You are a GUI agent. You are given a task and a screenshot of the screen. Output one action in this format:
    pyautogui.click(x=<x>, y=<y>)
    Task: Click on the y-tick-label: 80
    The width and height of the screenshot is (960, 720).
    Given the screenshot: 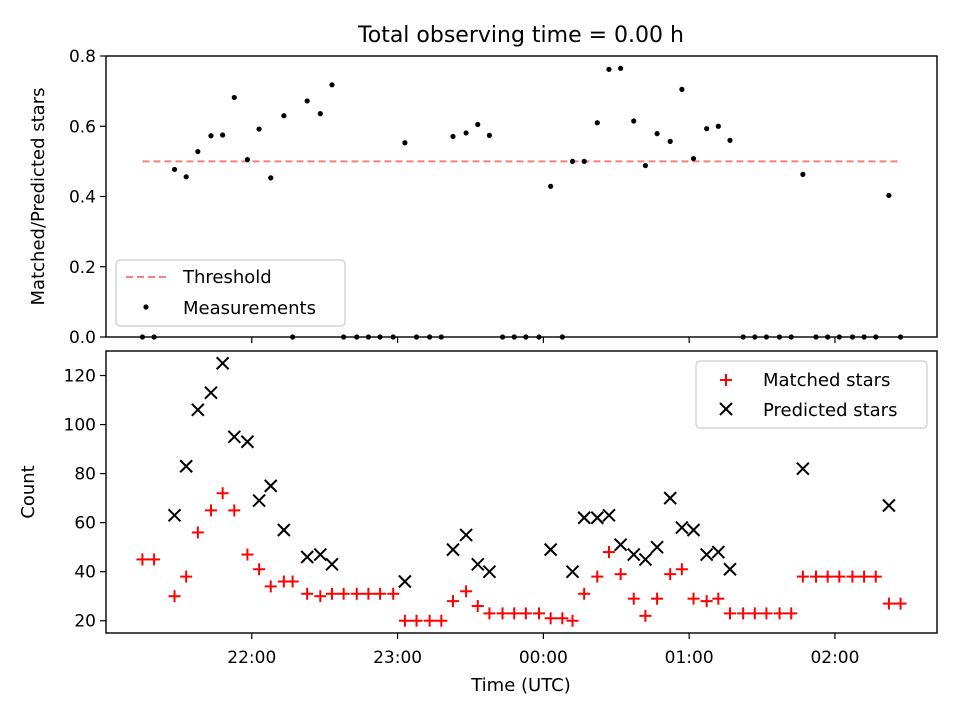 What is the action you would take?
    pyautogui.click(x=85, y=475)
    